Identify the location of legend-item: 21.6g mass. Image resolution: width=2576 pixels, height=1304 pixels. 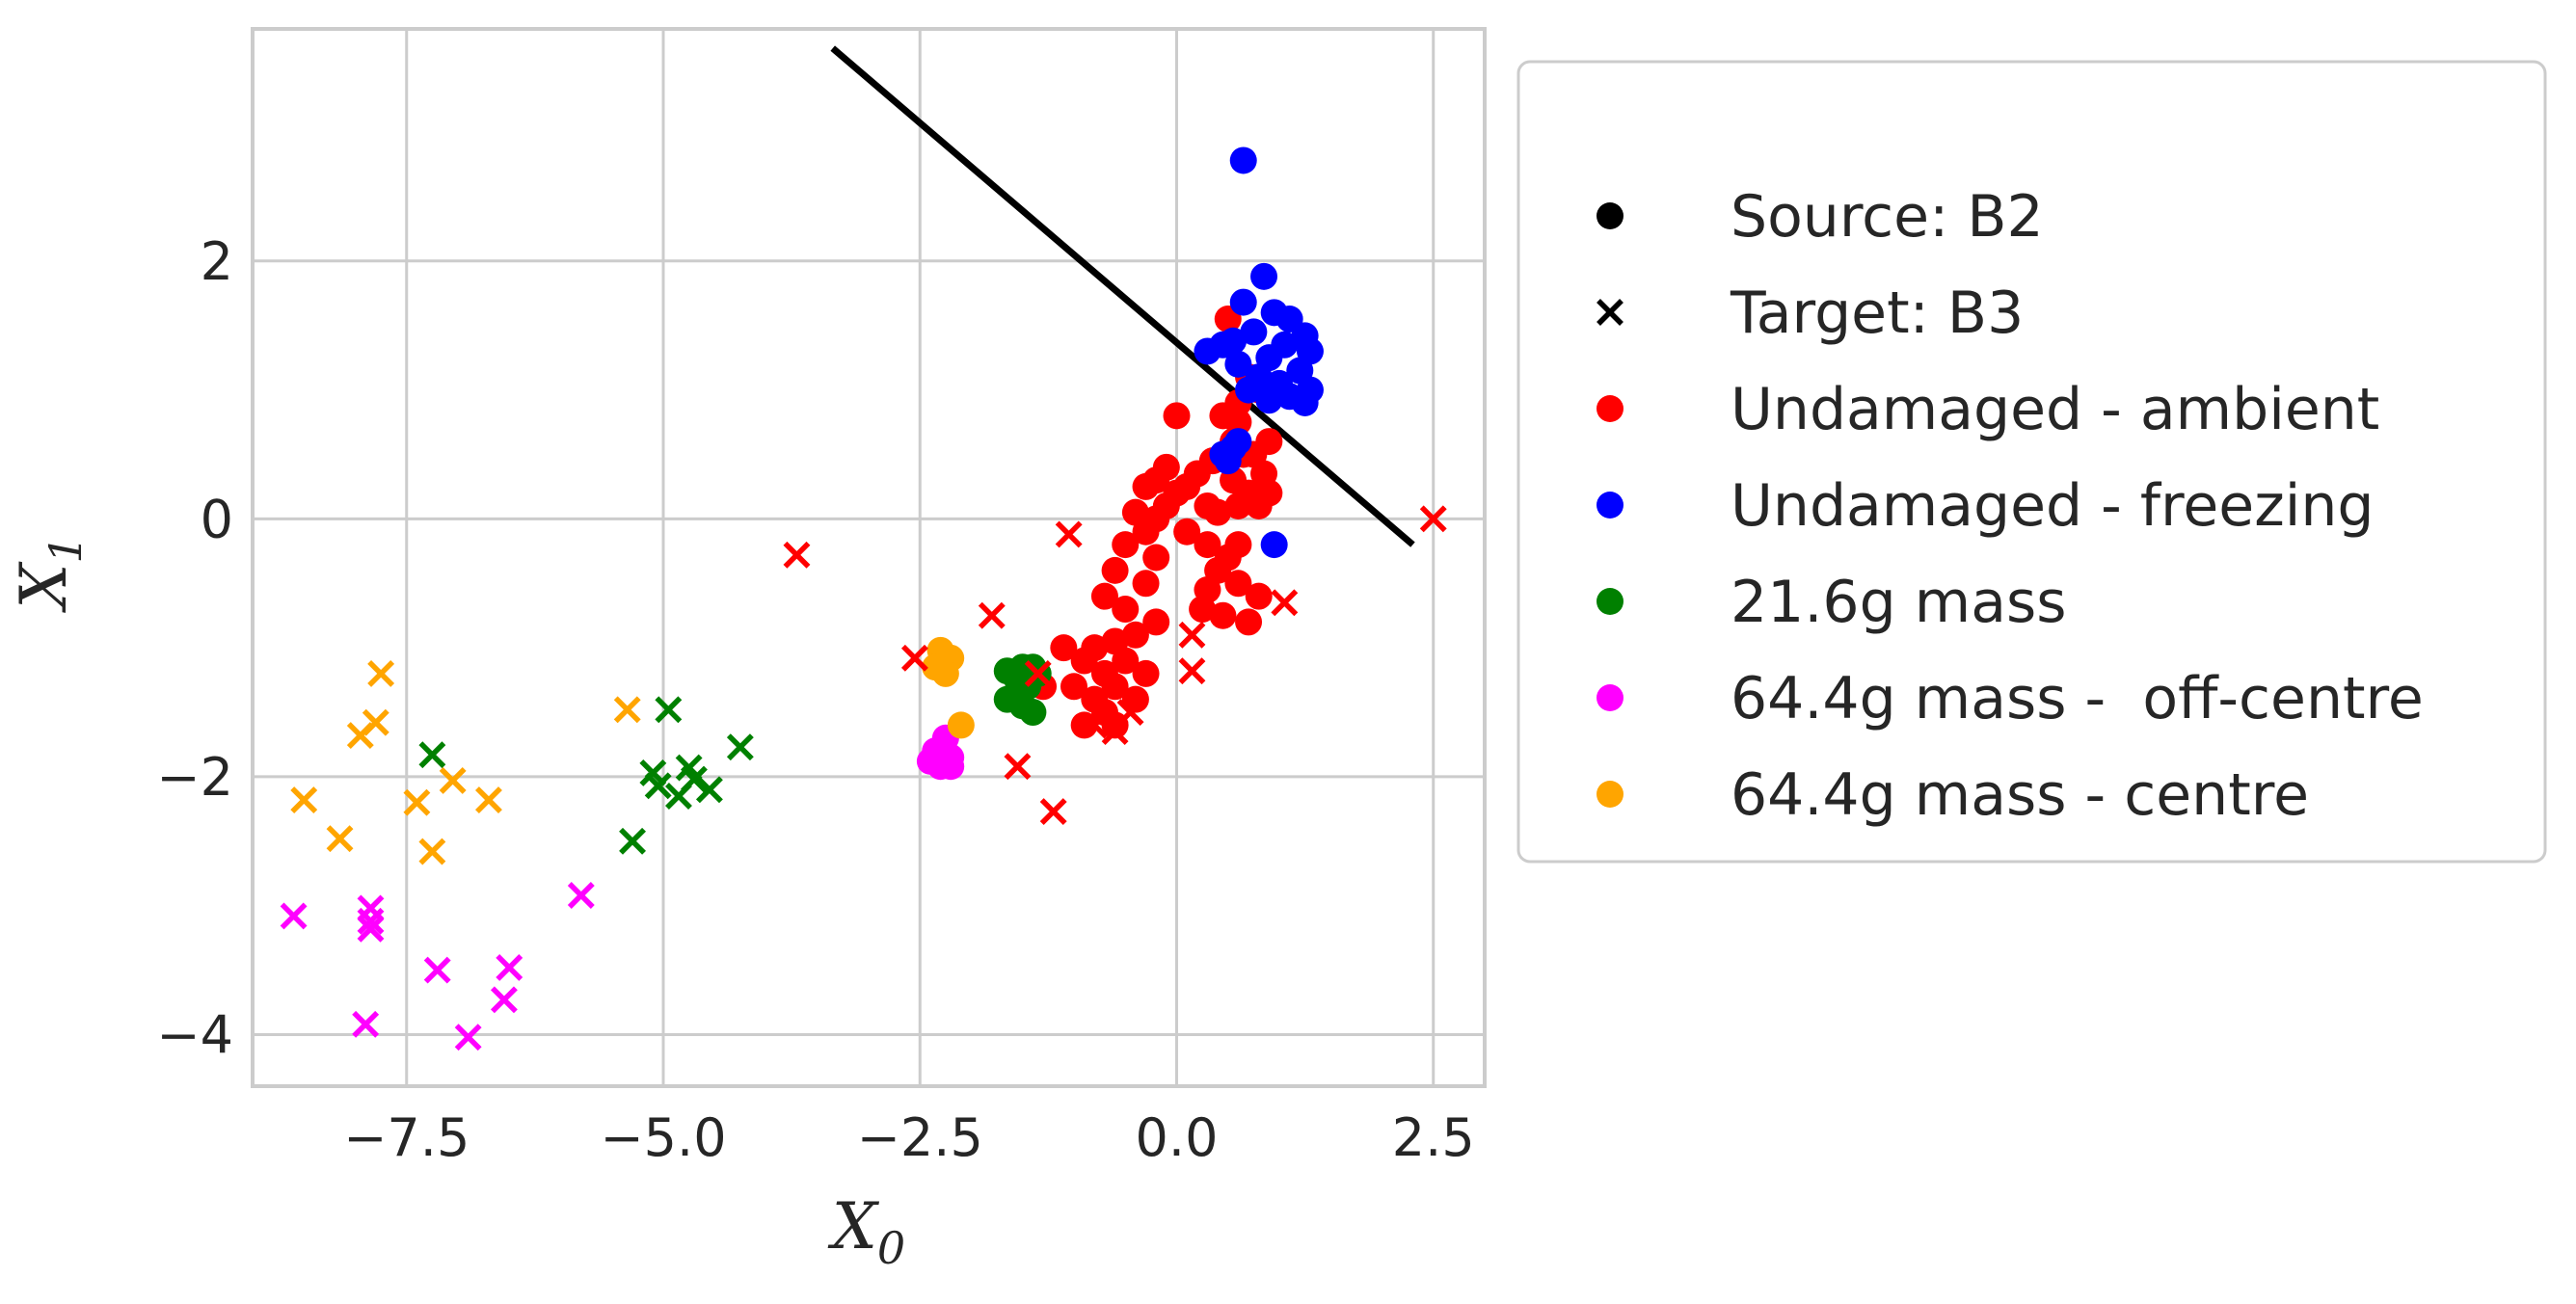
(1832, 602).